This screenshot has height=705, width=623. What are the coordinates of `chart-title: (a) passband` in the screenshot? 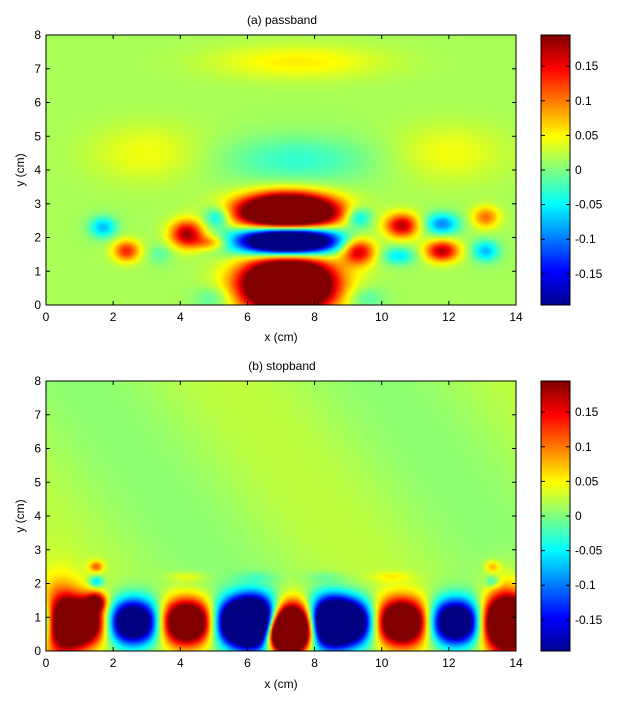 It's located at (282, 20).